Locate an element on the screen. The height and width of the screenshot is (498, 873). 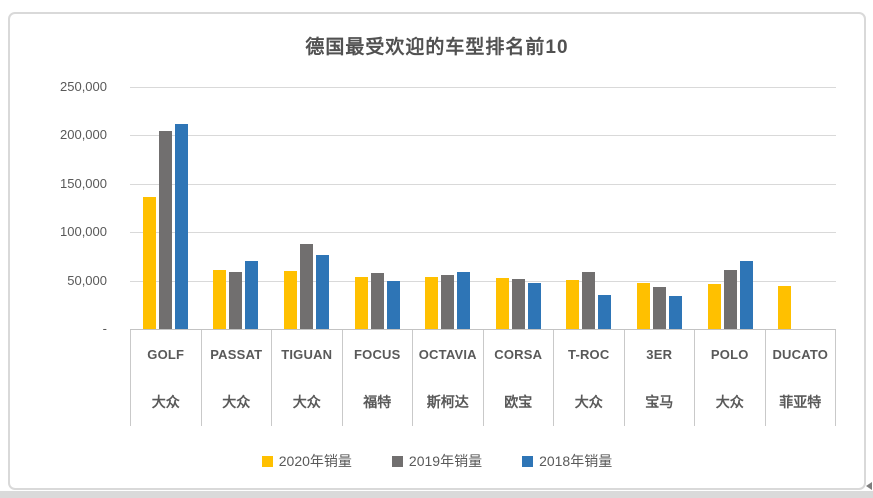
x-category-cell: TIGUAN 大众 is located at coordinates (306, 378).